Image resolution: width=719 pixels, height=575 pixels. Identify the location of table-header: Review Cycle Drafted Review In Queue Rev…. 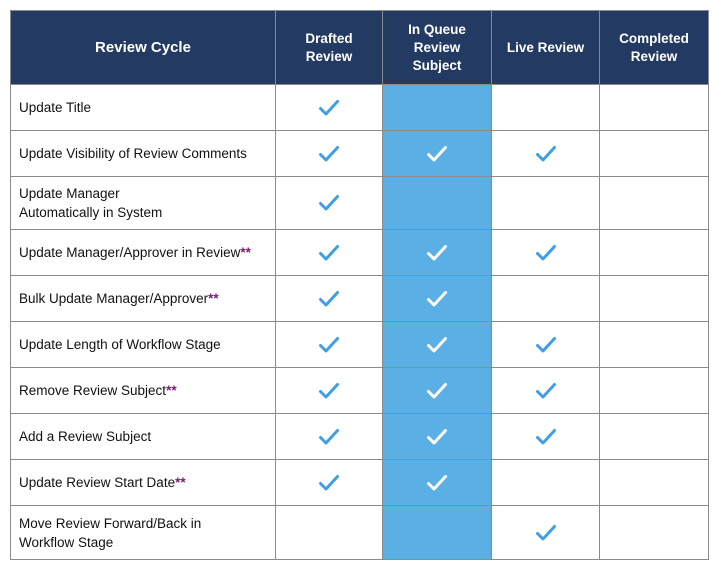
(359, 47).